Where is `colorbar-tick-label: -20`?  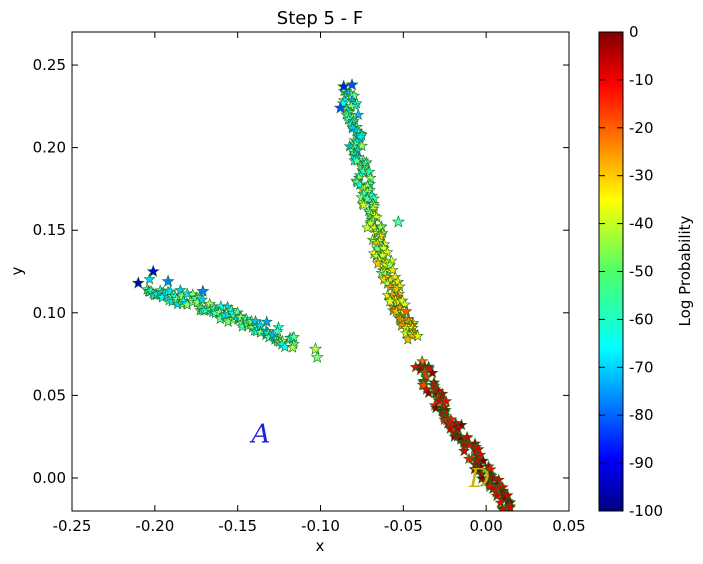
colorbar-tick-label: -20 is located at coordinates (641, 128).